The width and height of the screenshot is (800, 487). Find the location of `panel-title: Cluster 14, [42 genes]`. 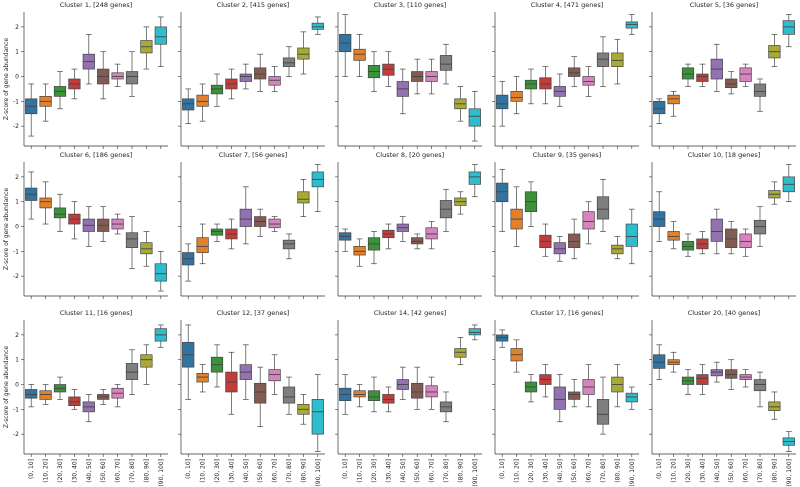

panel-title: Cluster 14, [42 genes] is located at coordinates (410, 313).